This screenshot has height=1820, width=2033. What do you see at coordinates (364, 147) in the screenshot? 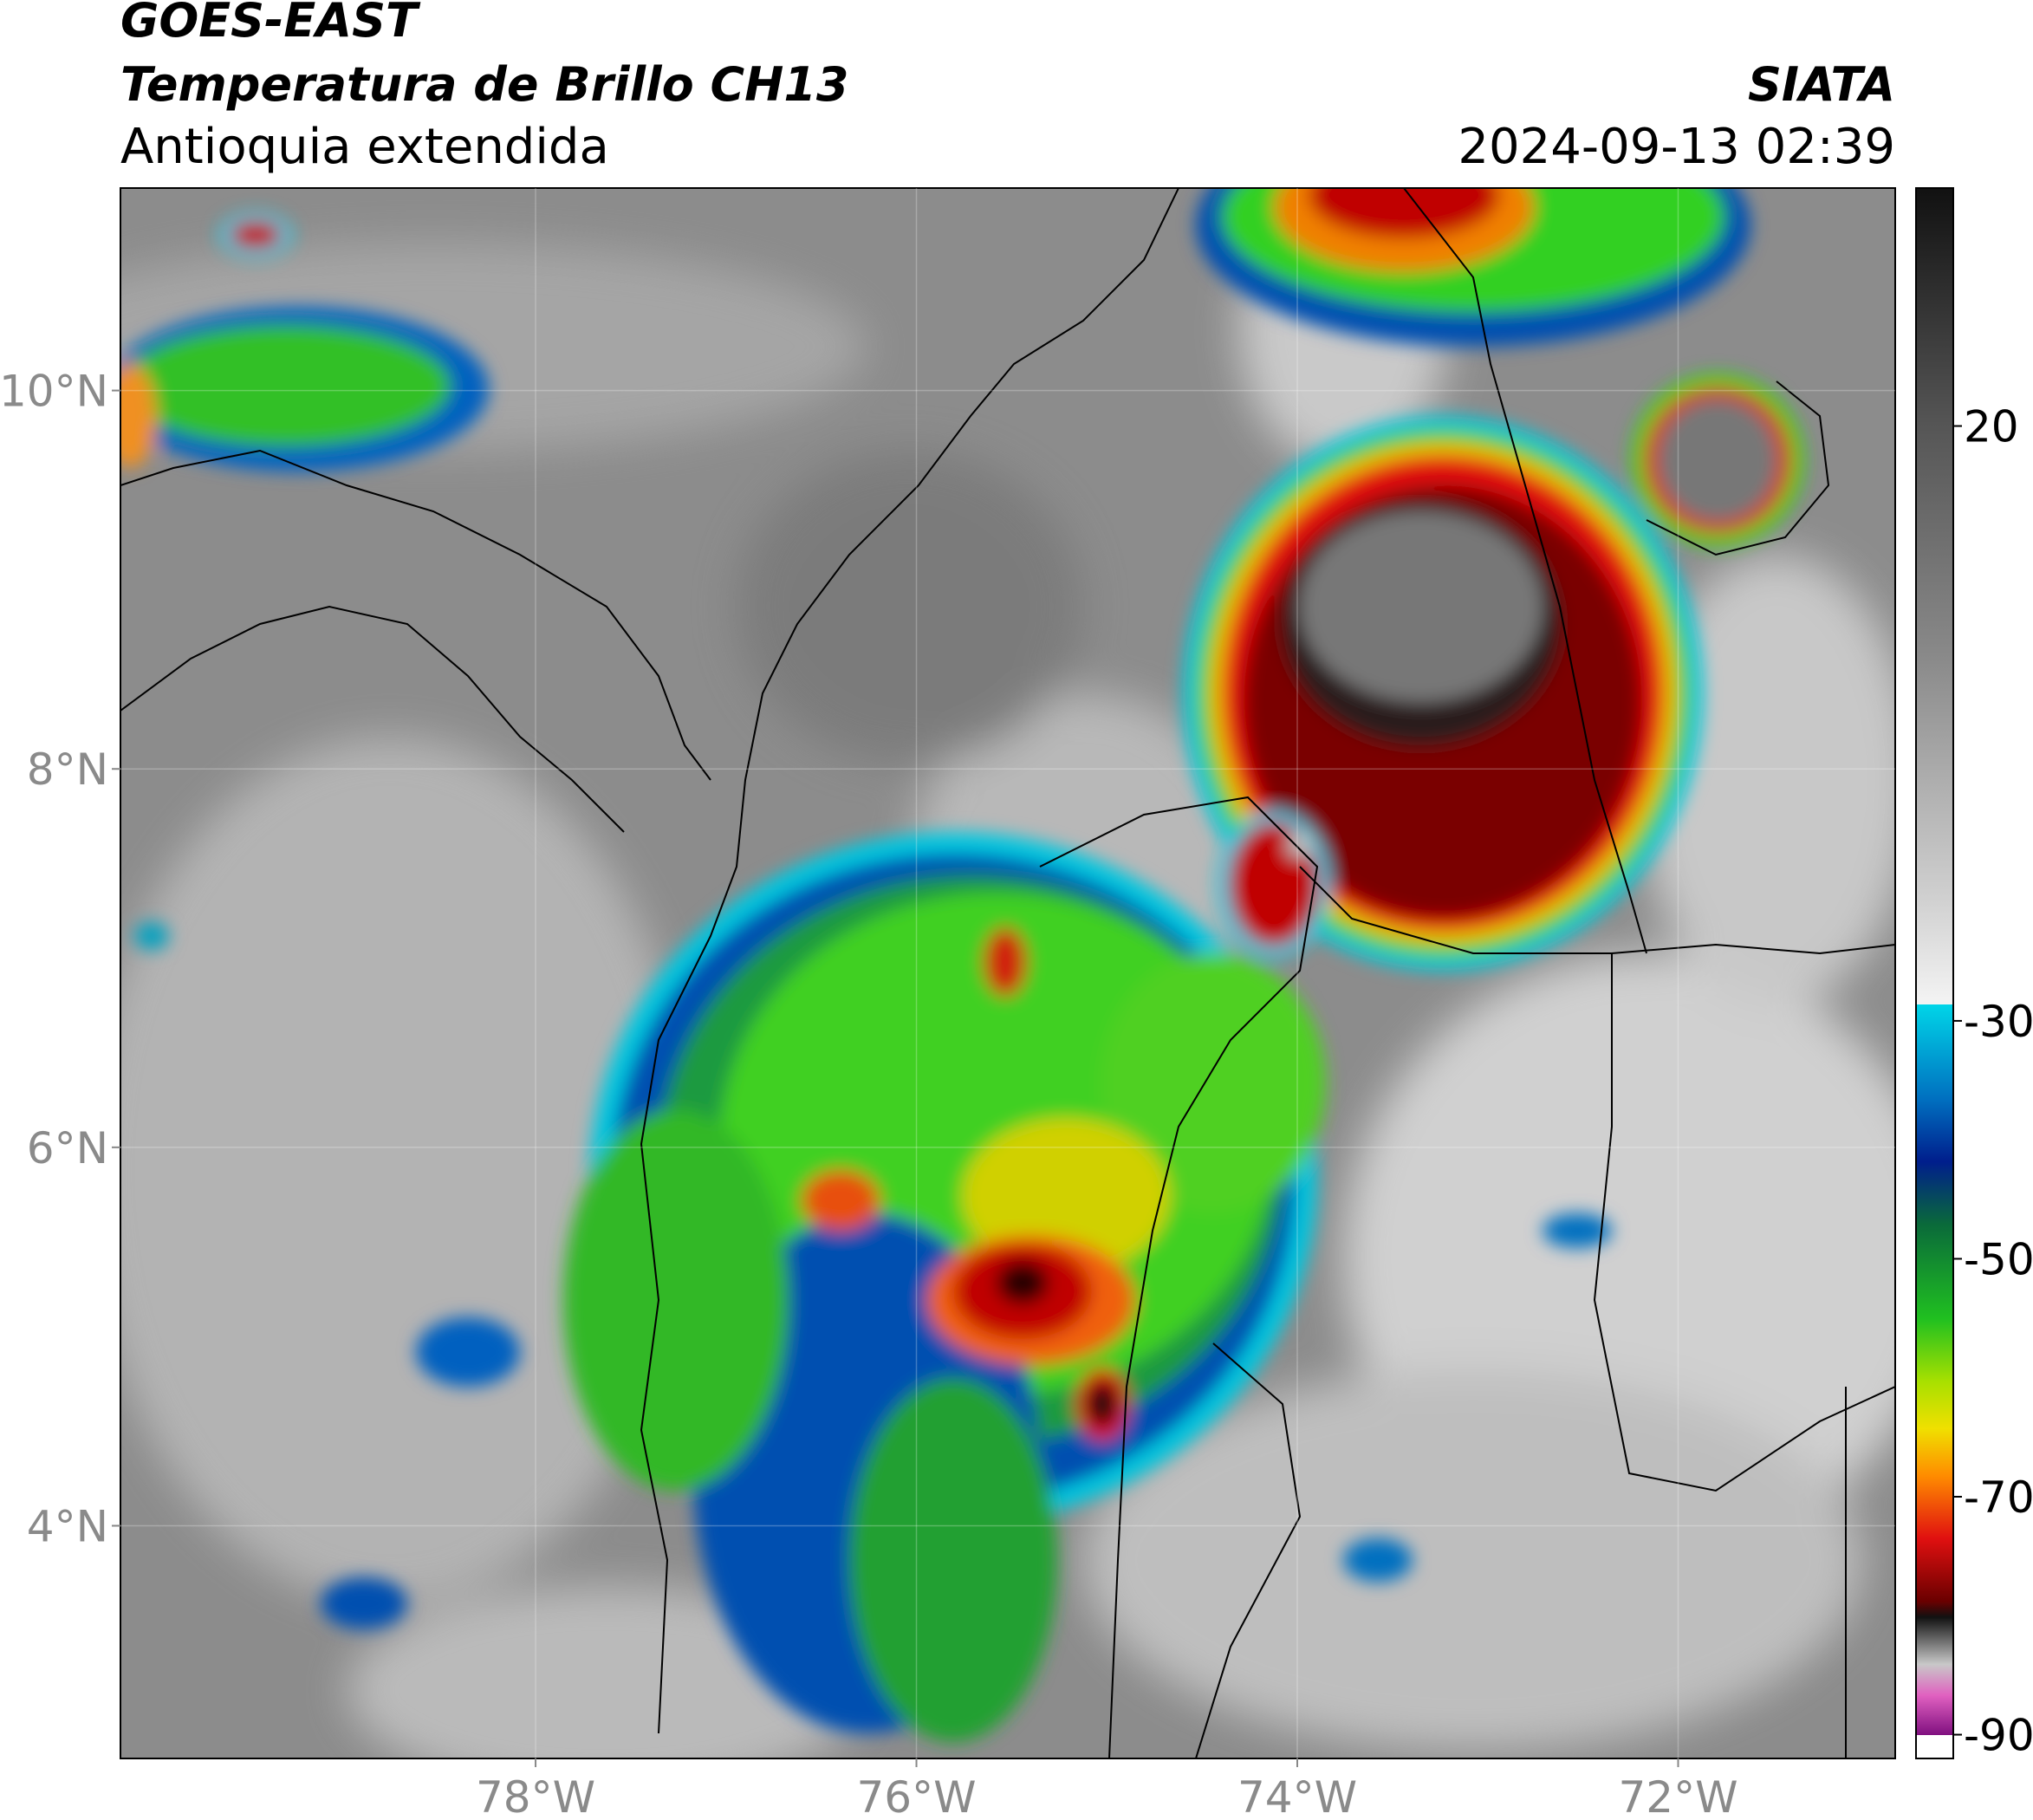
I see `region-subtitle: Antioquia extendida` at bounding box center [364, 147].